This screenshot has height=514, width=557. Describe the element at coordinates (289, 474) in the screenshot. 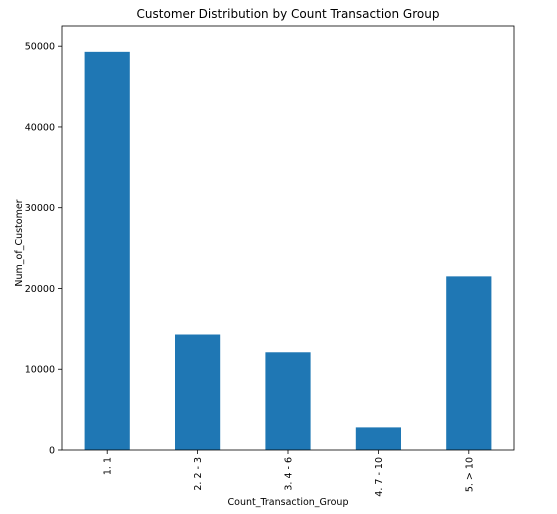

I see `x-tick-label-2: 3. 4 - 6` at that location.